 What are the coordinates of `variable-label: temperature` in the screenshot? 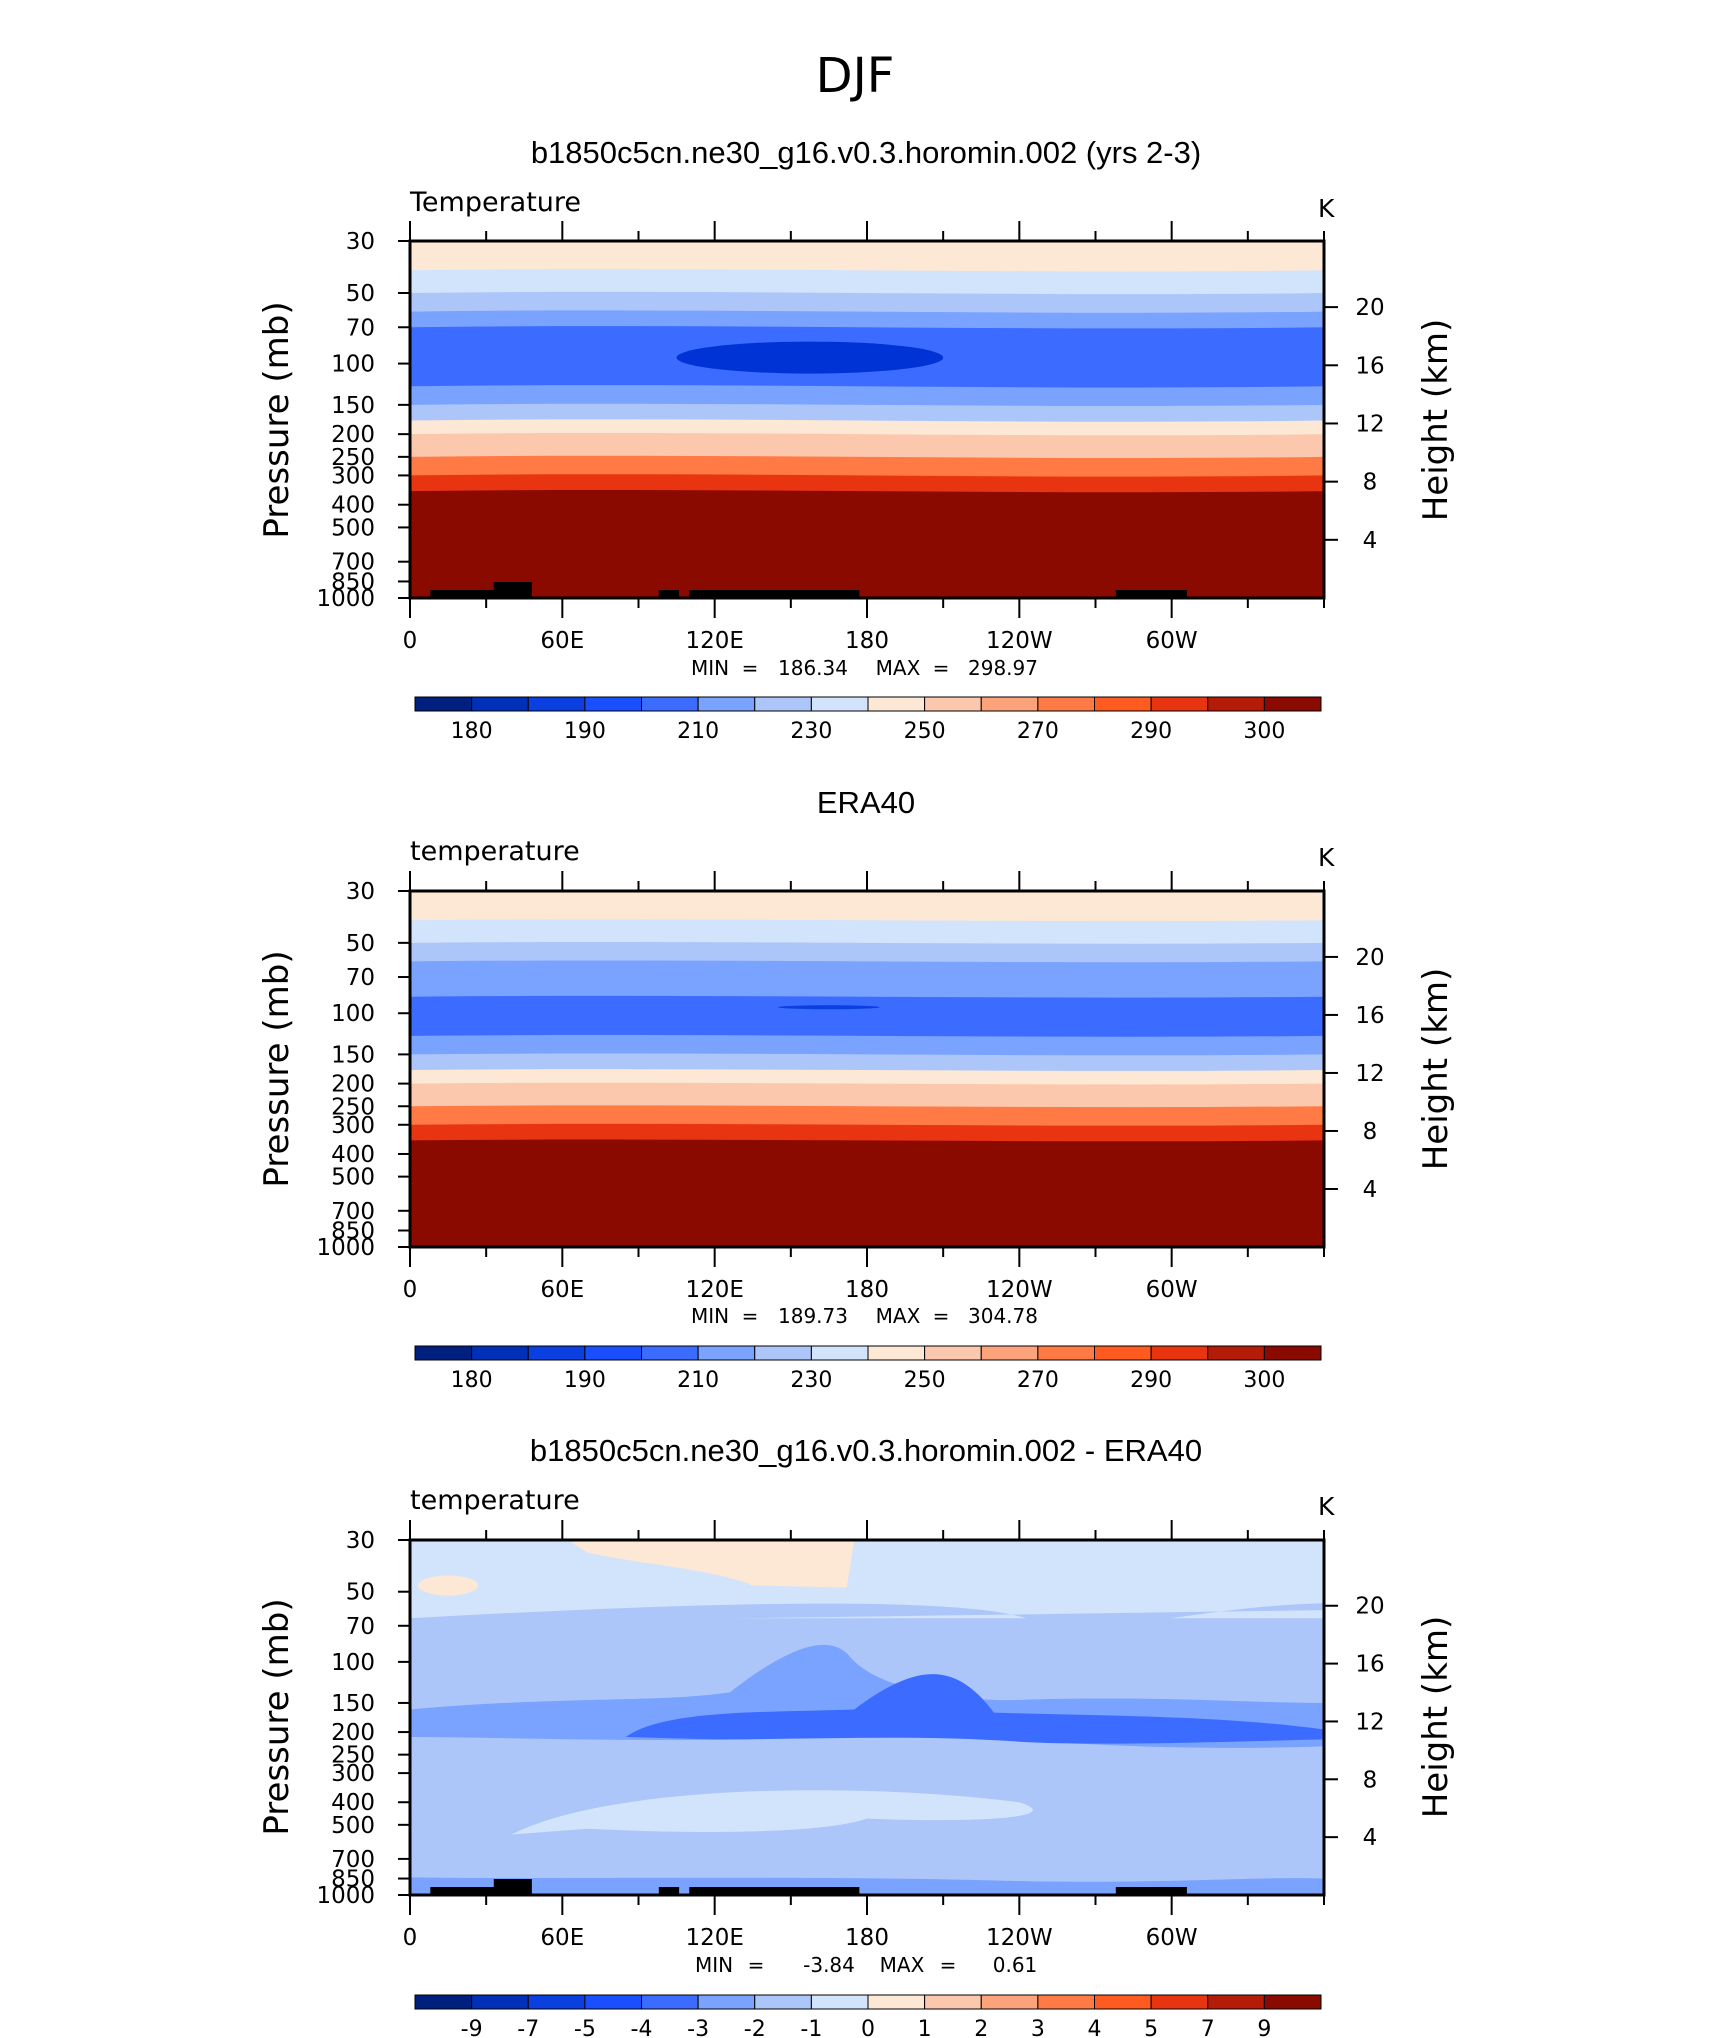 It's located at (495, 1500).